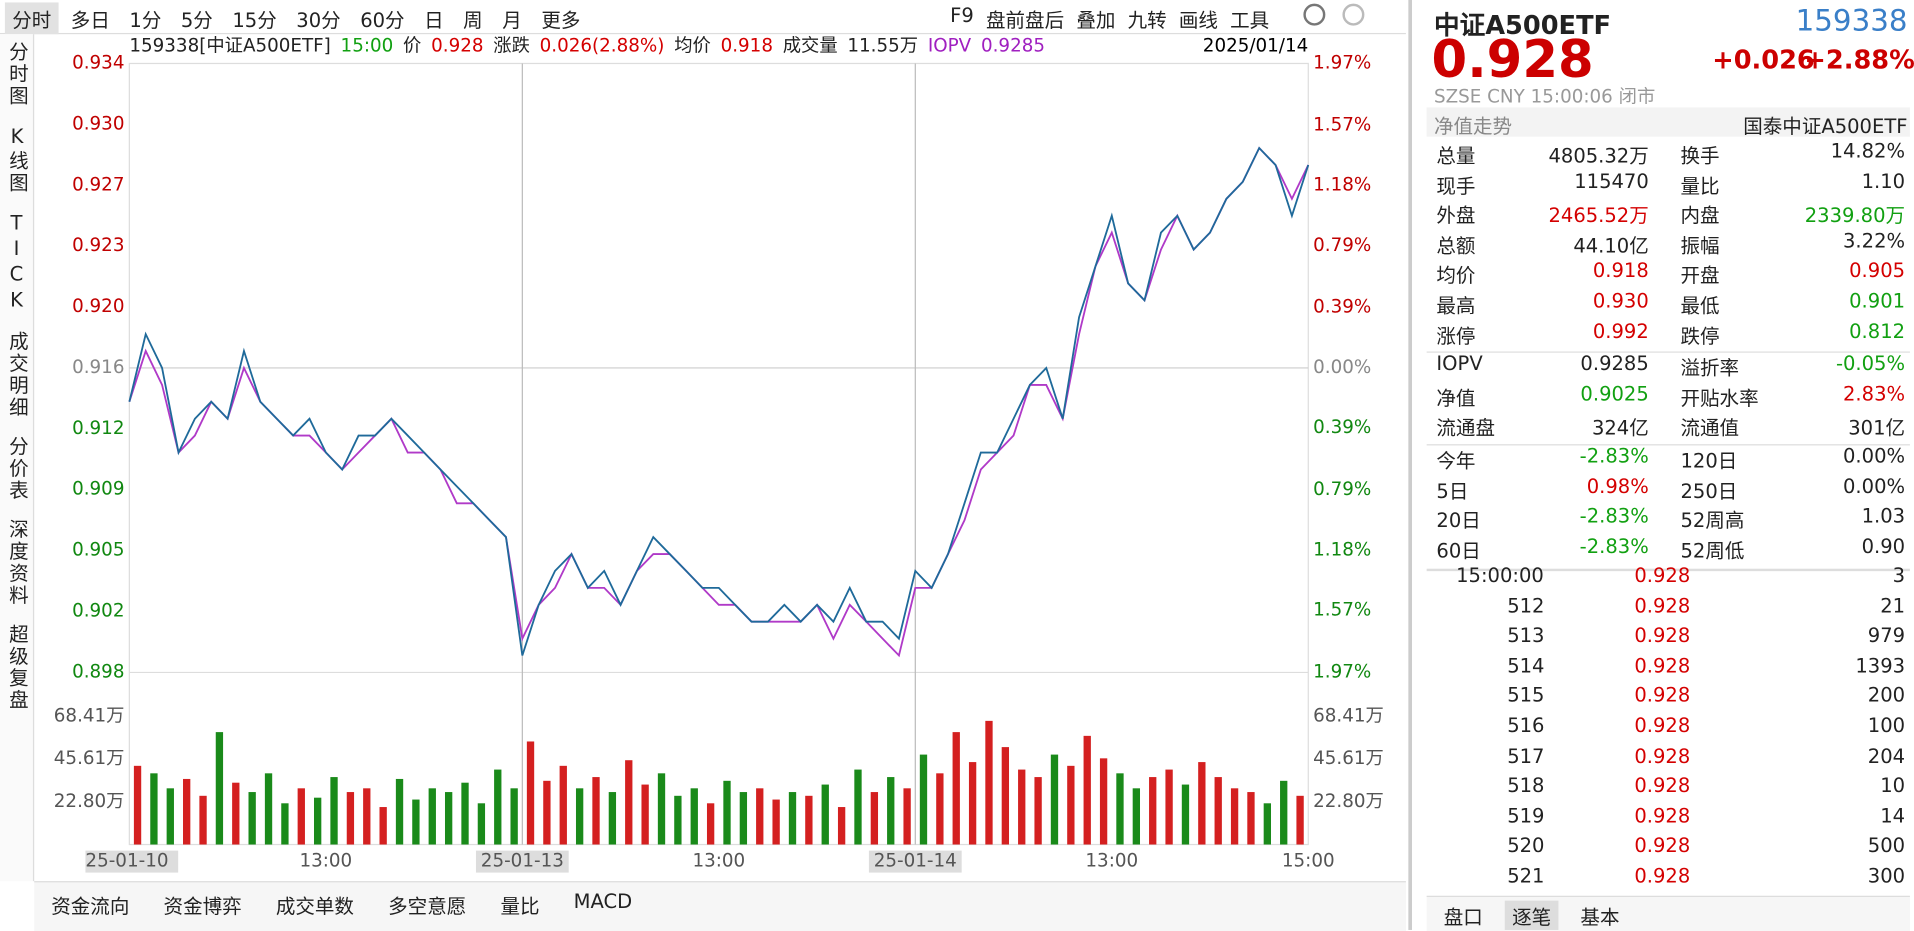  What do you see at coordinates (98, 489) in the screenshot?
I see `y-tick-label: 0.909` at bounding box center [98, 489].